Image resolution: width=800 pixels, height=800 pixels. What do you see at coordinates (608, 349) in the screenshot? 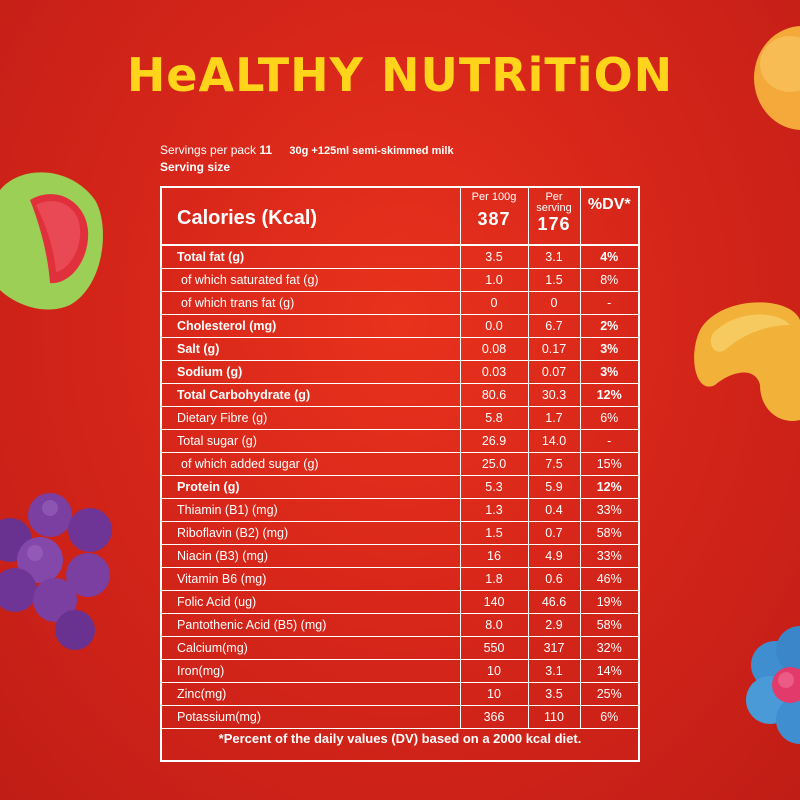
I see `dv-value: 3%` at bounding box center [608, 349].